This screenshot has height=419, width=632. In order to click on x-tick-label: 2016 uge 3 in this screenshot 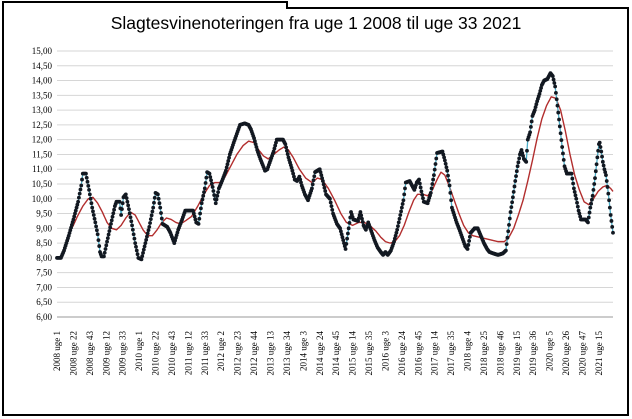, I will do `click(385, 351)`.